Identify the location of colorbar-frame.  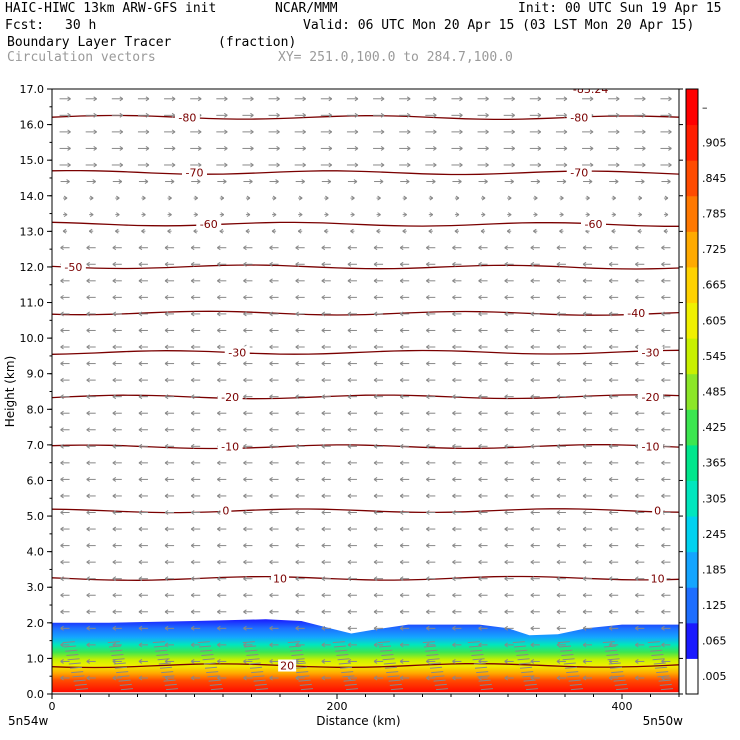
(692, 391).